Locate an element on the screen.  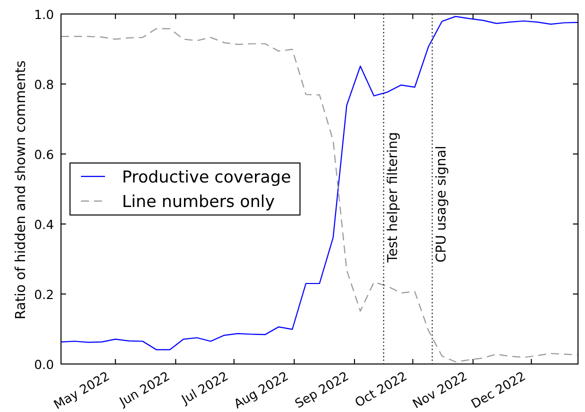
y-tick-label: 0.8 is located at coordinates (44, 84).